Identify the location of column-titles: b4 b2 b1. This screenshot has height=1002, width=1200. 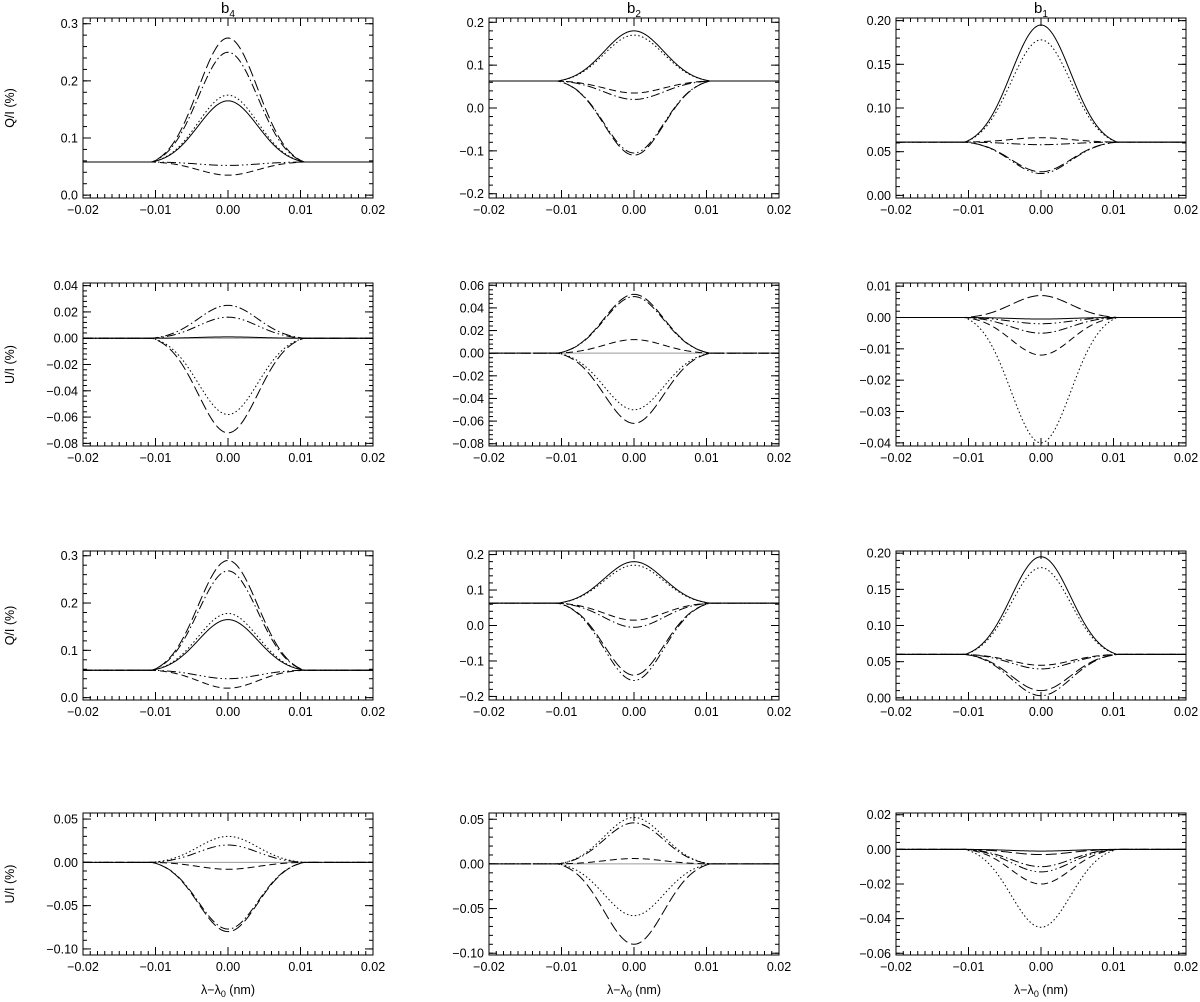
(634, 10).